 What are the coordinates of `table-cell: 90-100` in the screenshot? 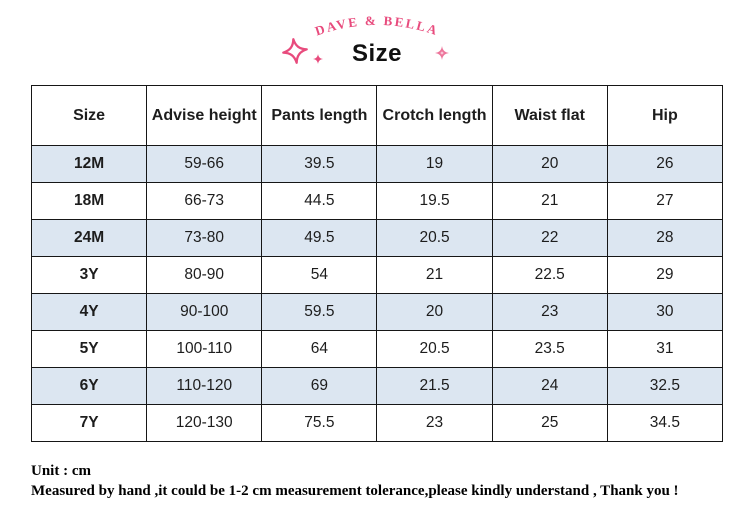 It's located at (204, 312).